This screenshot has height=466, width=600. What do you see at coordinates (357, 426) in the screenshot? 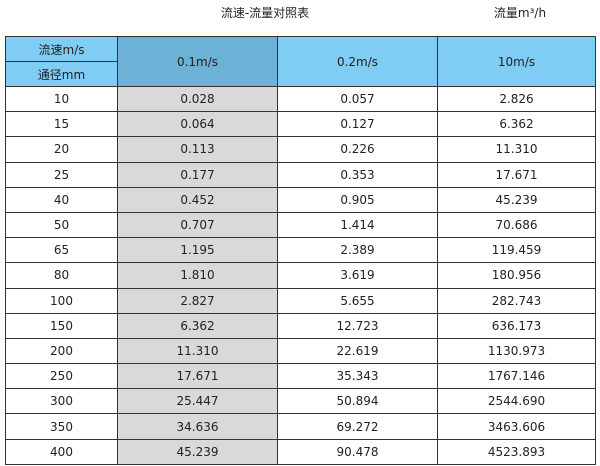
I see `flow-cell: 69.272` at bounding box center [357, 426].